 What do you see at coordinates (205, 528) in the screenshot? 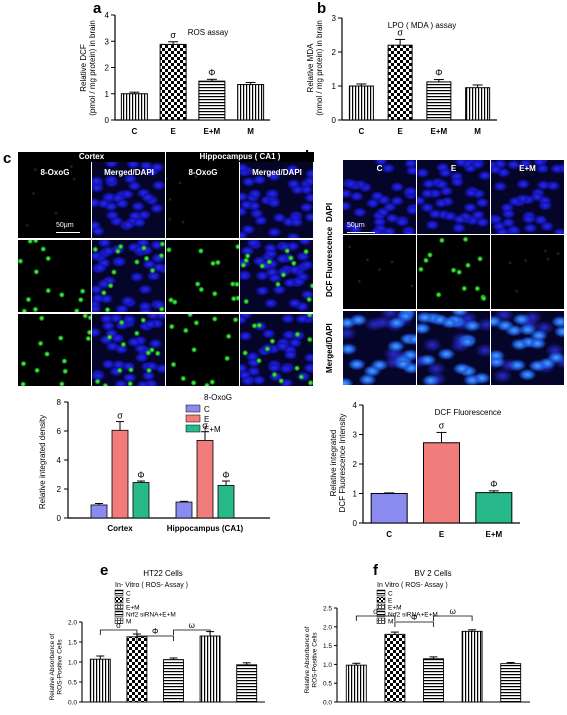
I see `x-tick-label: Hippocampus (CA1)` at bounding box center [205, 528].